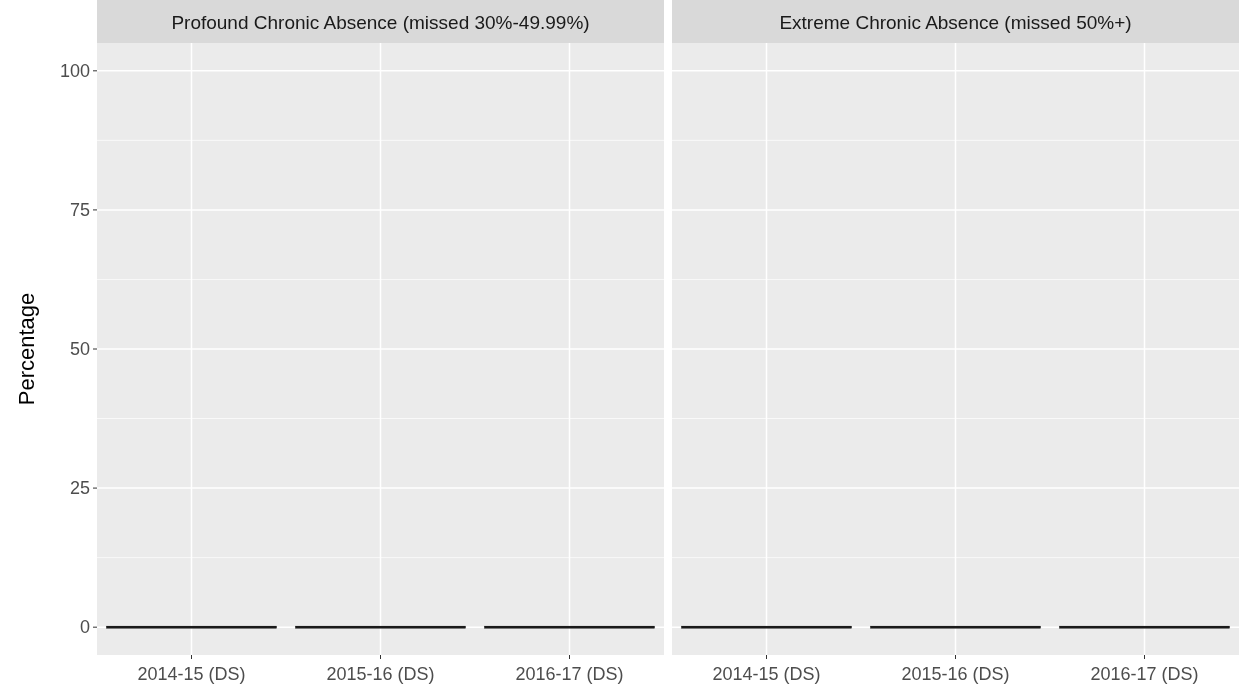 This screenshot has height=691, width=1239. What do you see at coordinates (26, 349) in the screenshot?
I see `y-axis-title: Percentage` at bounding box center [26, 349].